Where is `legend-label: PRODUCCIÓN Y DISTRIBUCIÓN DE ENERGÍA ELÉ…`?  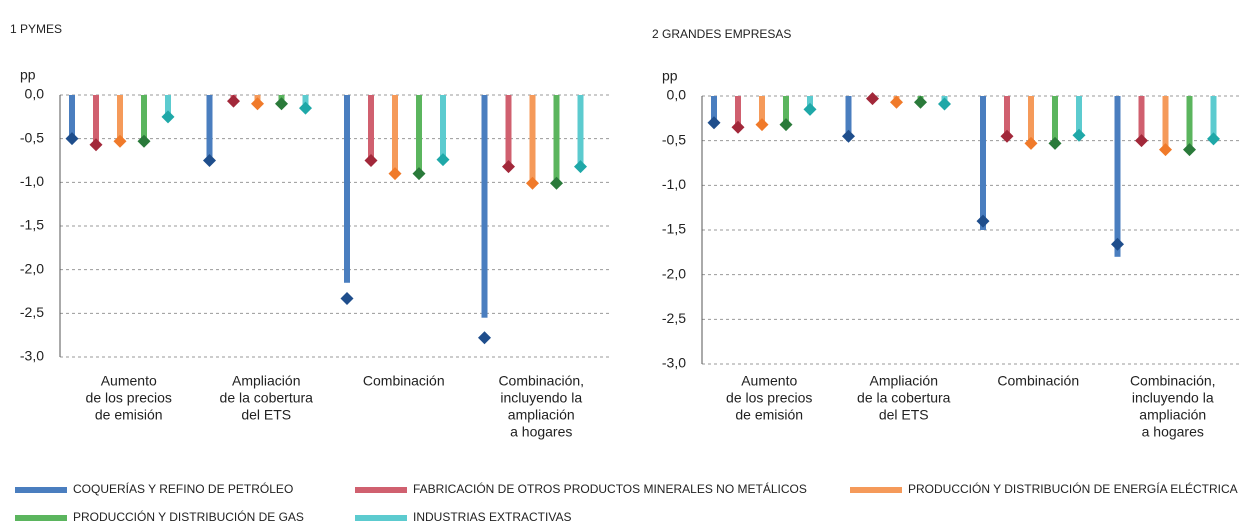
legend-label: PRODUCCIÓN Y DISTRIBUCIÓN DE ENERGÍA ELÉ… is located at coordinates (1073, 488).